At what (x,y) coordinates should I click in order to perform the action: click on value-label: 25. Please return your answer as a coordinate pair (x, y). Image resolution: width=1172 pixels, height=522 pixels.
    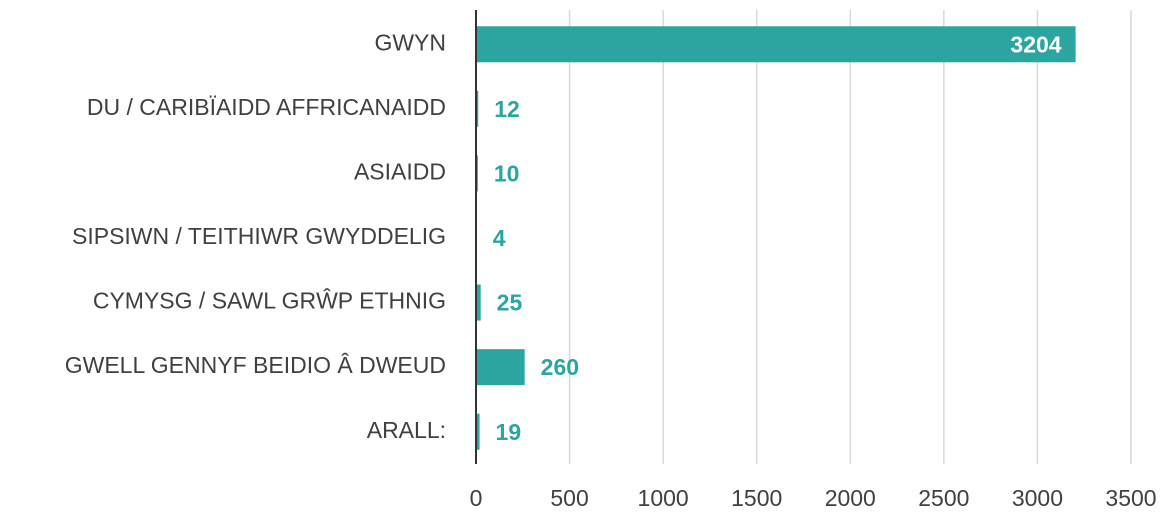
    Looking at the image, I should click on (510, 303).